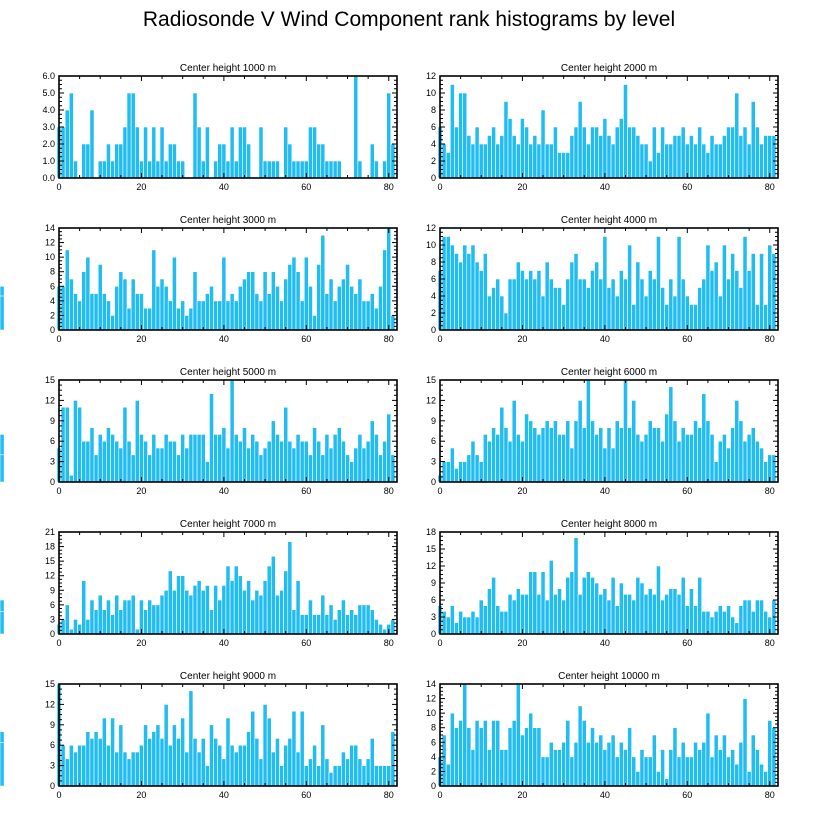 This screenshot has height=824, width=818. Describe the element at coordinates (52, 421) in the screenshot. I see `y-tick-label: 9` at that location.